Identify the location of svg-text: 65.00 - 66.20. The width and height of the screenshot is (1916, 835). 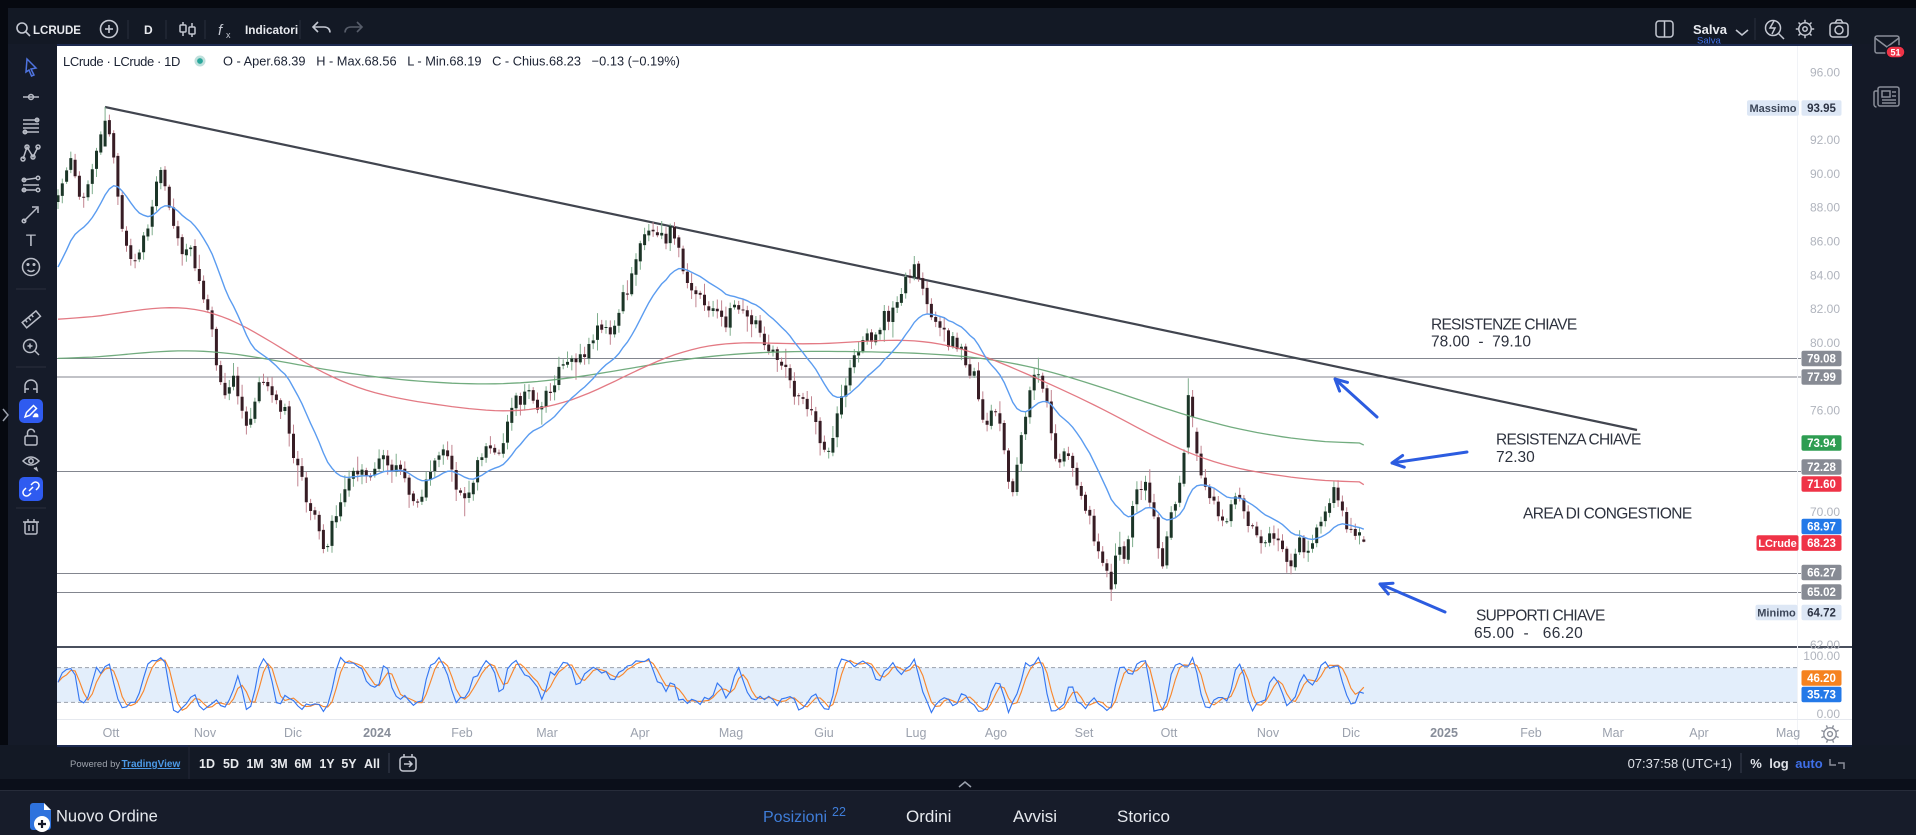
(1528, 633).